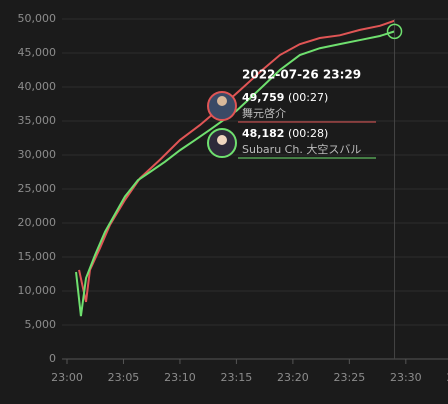  What do you see at coordinates (447, 377) in the screenshot?
I see `x-tick-label: 23:35` at bounding box center [447, 377].